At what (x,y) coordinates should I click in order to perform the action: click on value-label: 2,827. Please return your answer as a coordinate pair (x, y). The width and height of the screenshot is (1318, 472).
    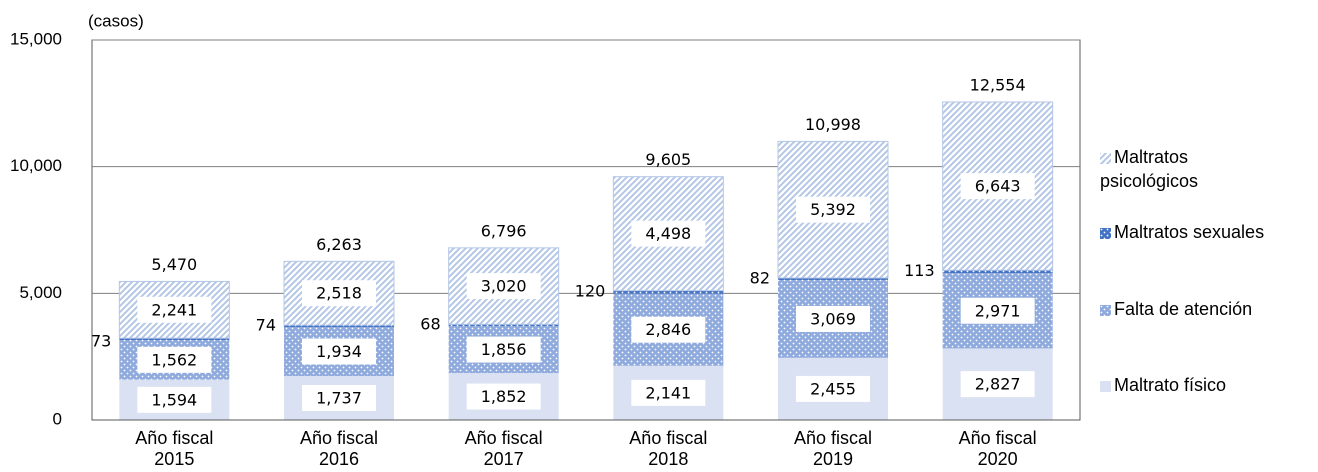
    Looking at the image, I should click on (998, 384).